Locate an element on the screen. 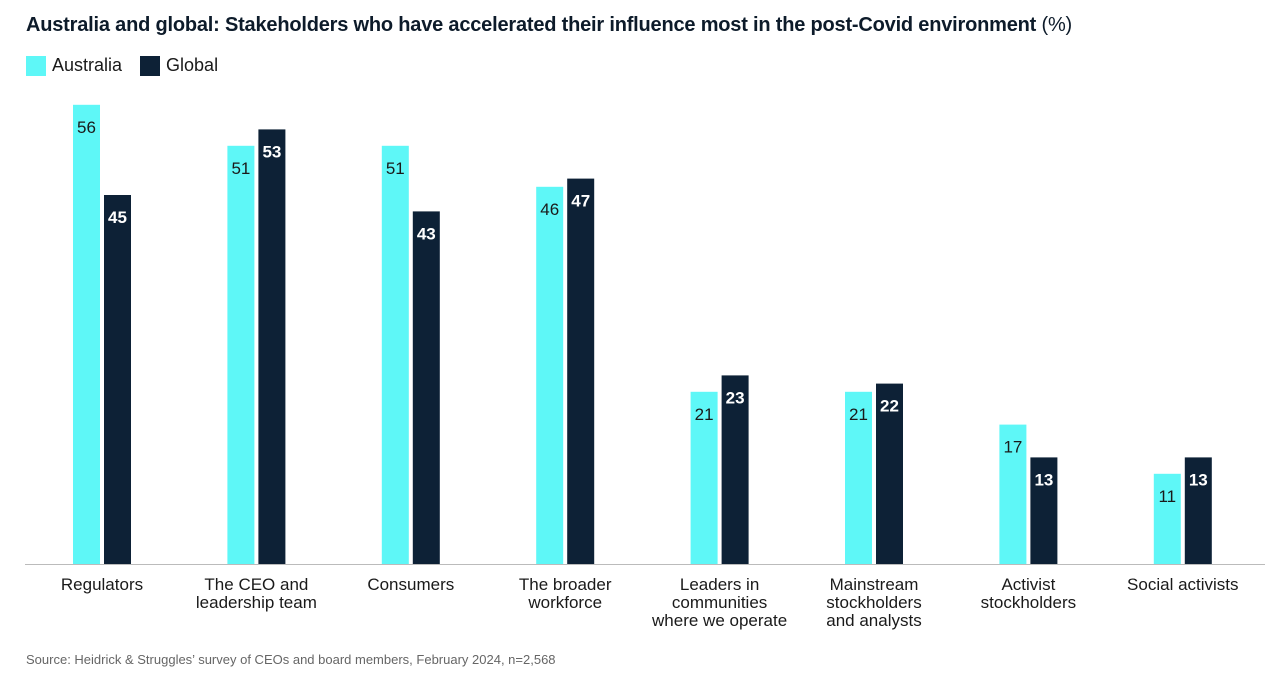 The image size is (1280, 686). category-label-4: Leaders in communities where we operate is located at coordinates (719, 602).